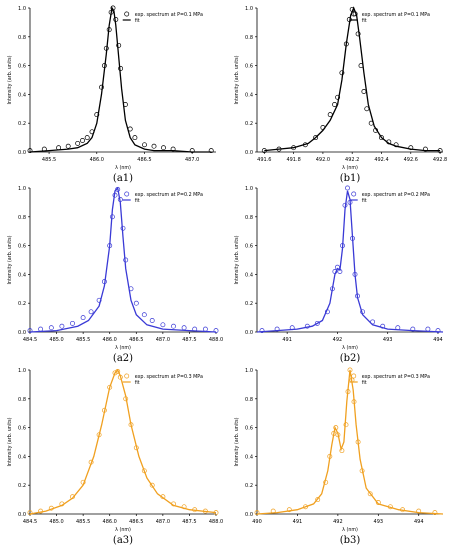 The width and height of the screenshot is (455, 554). What do you see at coordinates (350, 178) in the screenshot?
I see `panel-caption: (b1)` at bounding box center [350, 178].